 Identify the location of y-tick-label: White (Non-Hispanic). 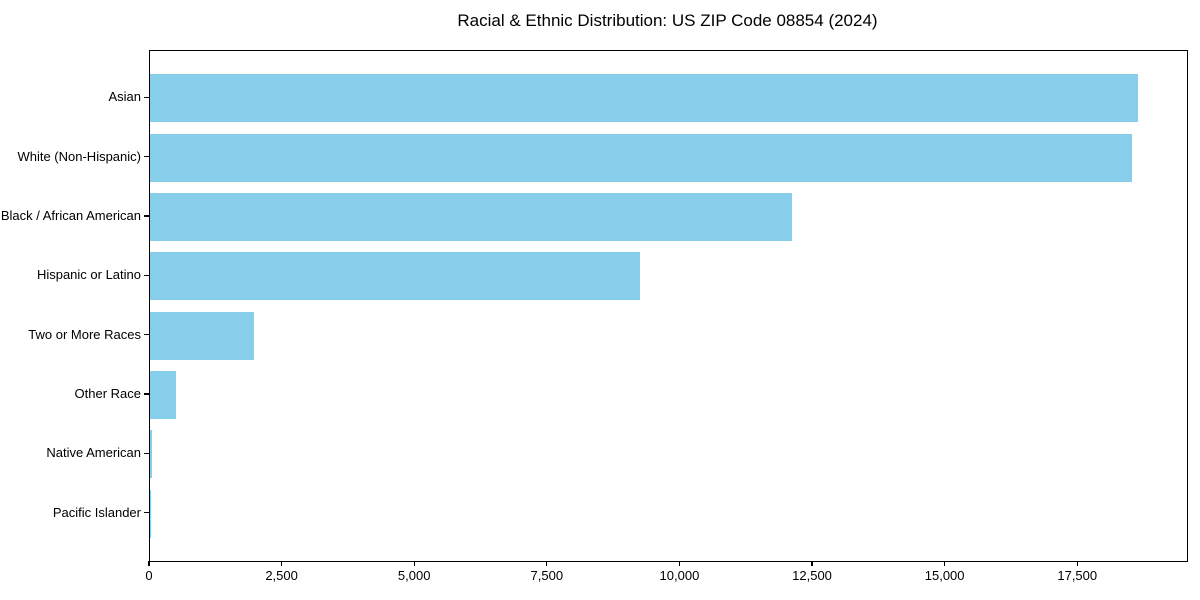
(79, 156).